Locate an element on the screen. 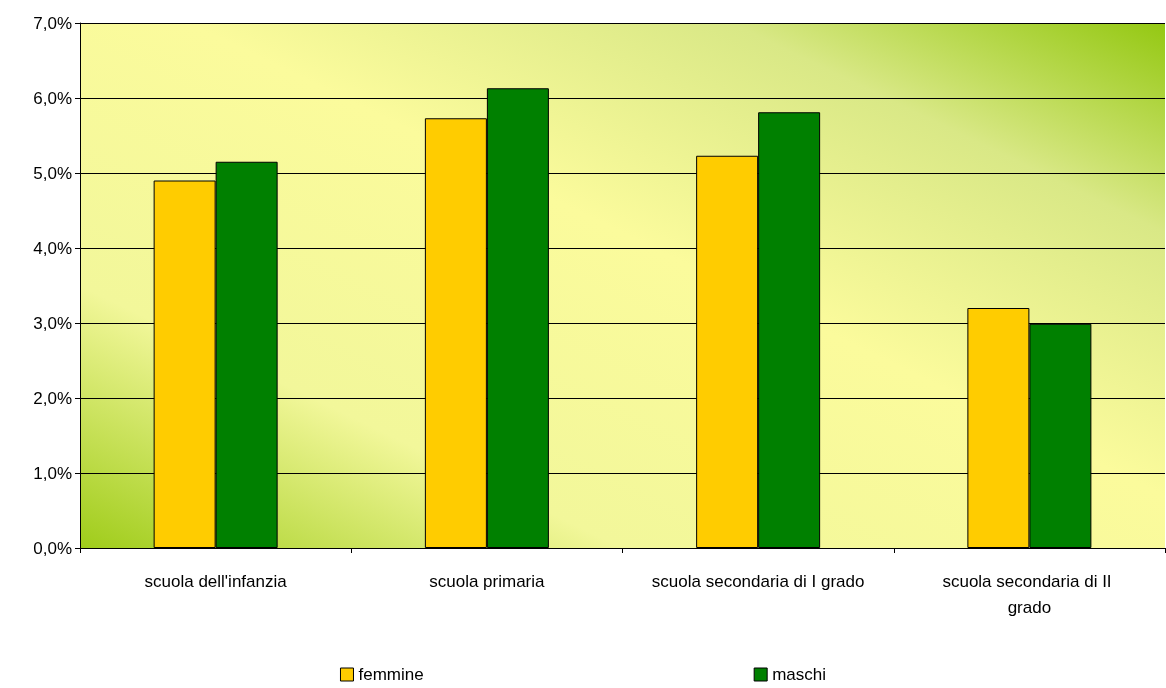 This screenshot has width=1166, height=688. y-tick-label: 7,0% is located at coordinates (52, 23).